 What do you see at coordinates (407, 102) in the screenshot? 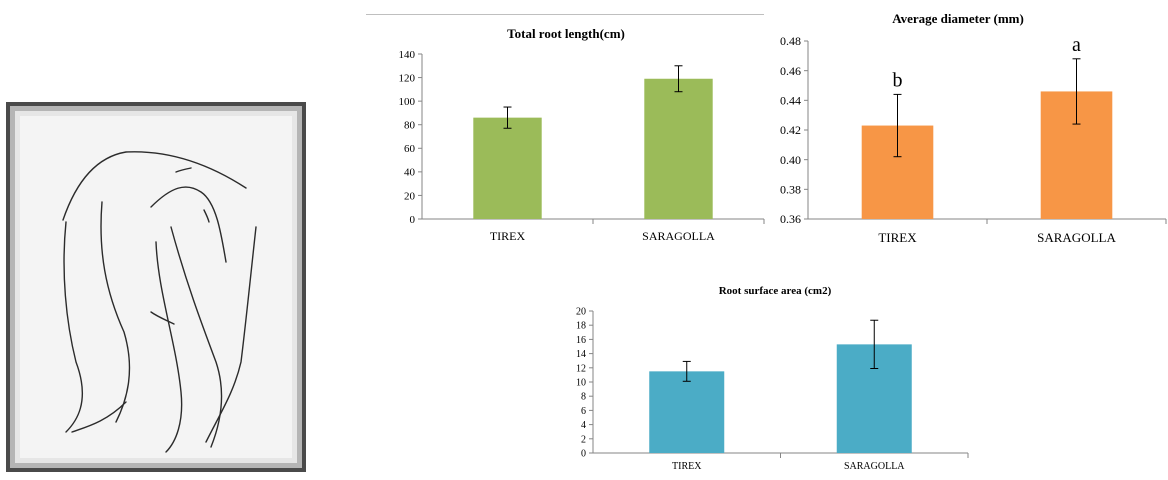
I see `y-tick-label: 100` at bounding box center [407, 102].